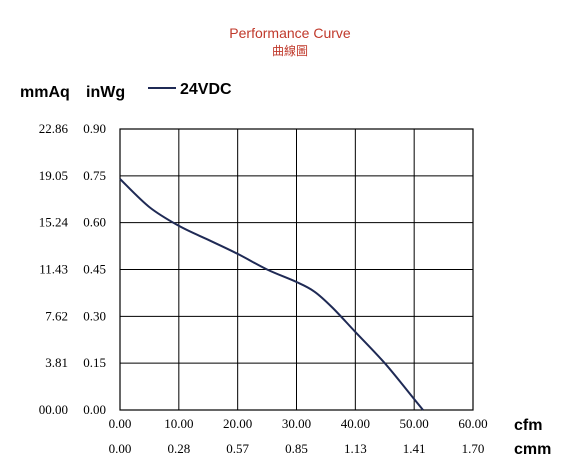  Describe the element at coordinates (94, 128) in the screenshot. I see `y-tick-label: 0.90` at that location.